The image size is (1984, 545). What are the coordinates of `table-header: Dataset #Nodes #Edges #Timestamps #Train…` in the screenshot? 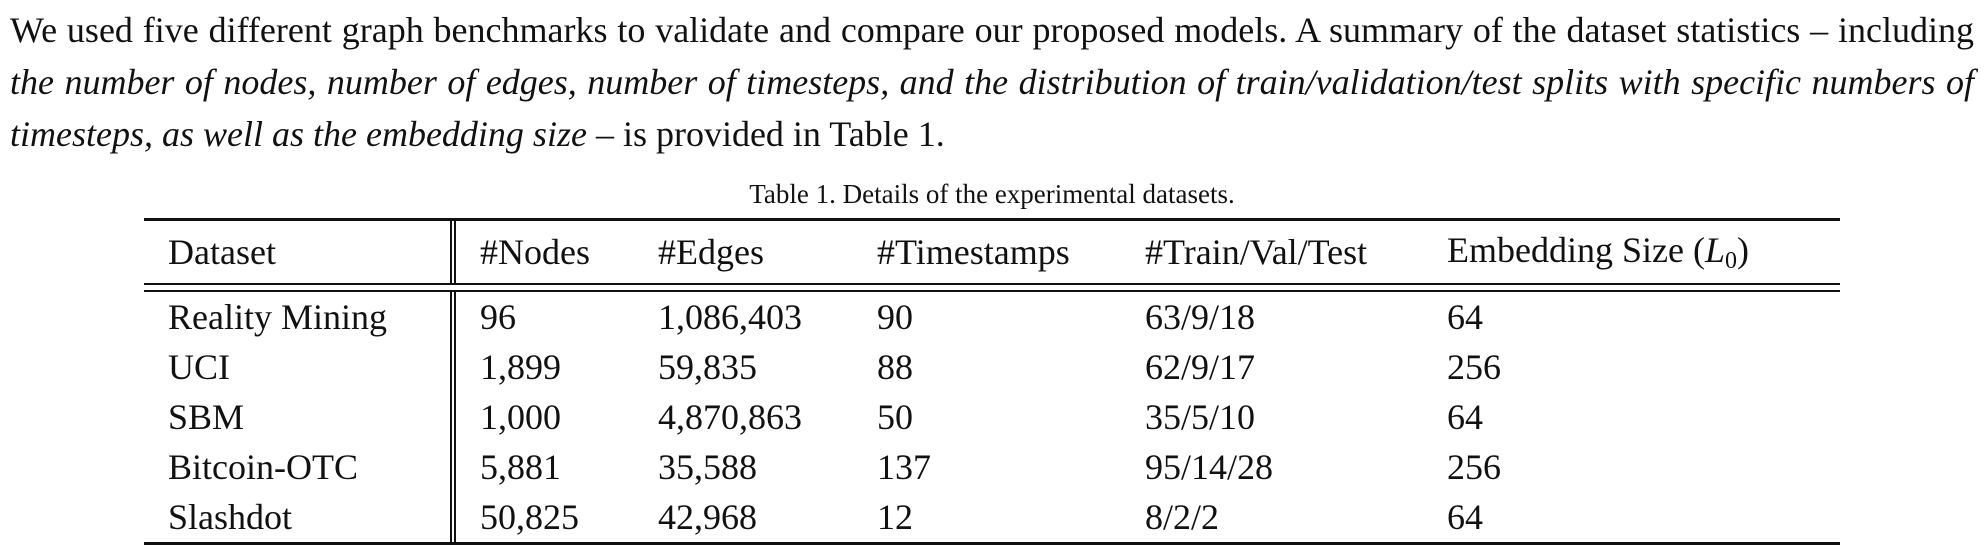 It's located at (992, 252).